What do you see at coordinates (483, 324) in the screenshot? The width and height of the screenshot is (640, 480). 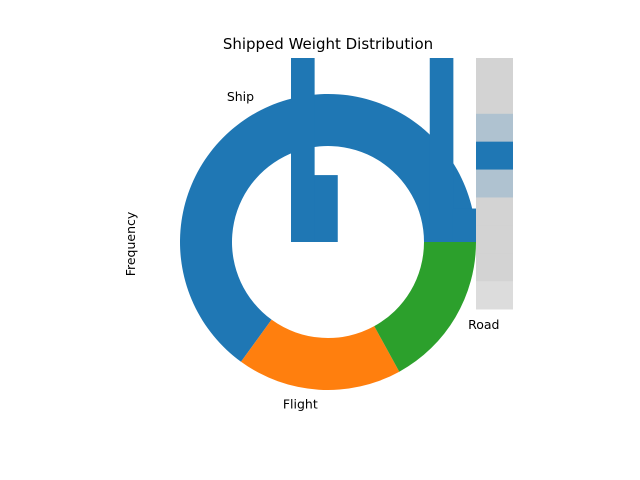 I see `slice-label-road: Road` at bounding box center [483, 324].